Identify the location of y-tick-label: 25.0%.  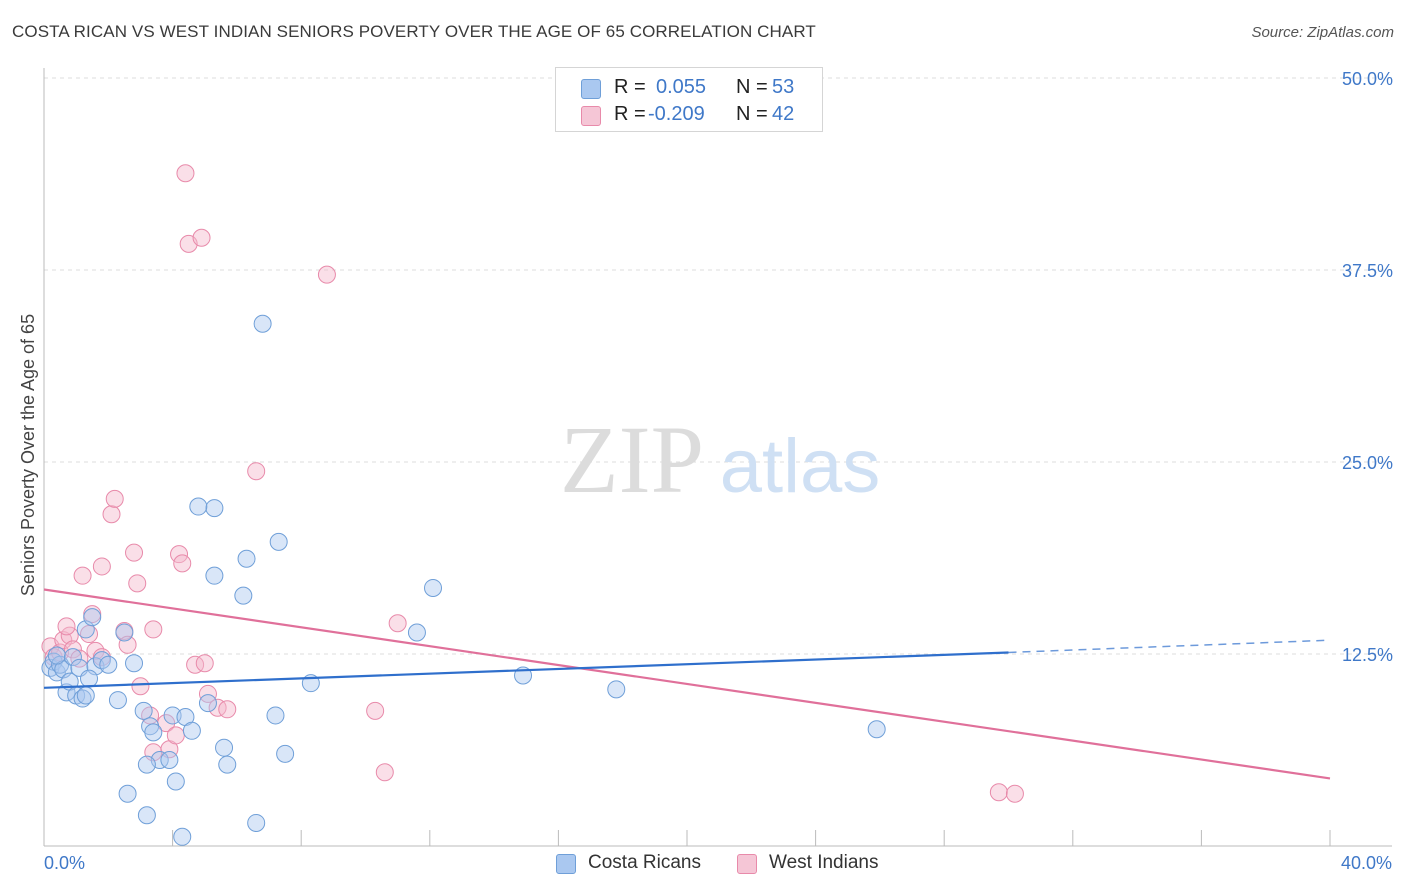
(1367, 463).